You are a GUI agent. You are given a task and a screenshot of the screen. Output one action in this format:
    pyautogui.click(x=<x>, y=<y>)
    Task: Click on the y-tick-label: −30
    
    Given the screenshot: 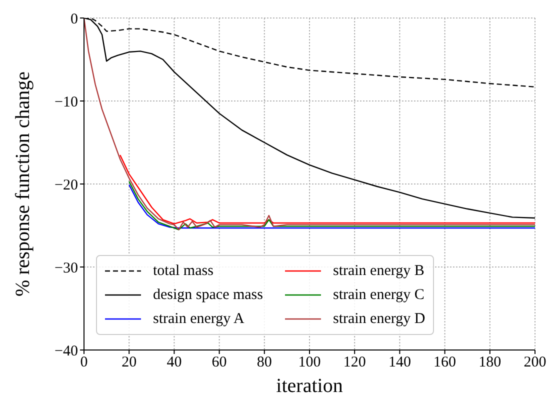 What is the action you would take?
    pyautogui.click(x=66, y=268)
    